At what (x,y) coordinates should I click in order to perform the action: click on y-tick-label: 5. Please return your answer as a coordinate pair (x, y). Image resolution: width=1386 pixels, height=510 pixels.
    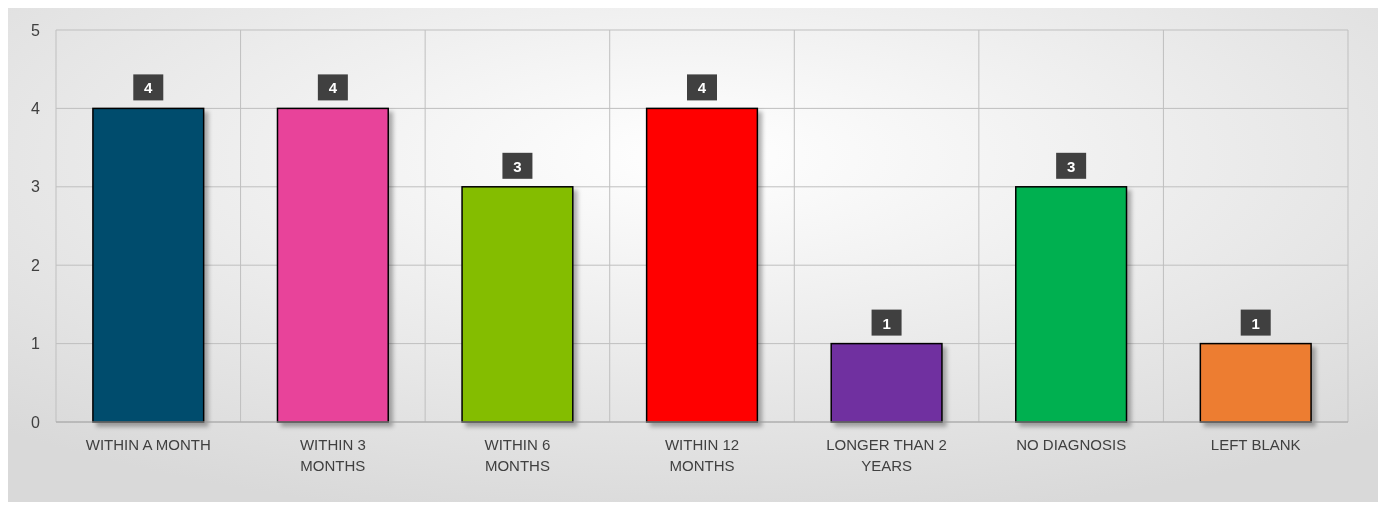
    Looking at the image, I should click on (36, 30).